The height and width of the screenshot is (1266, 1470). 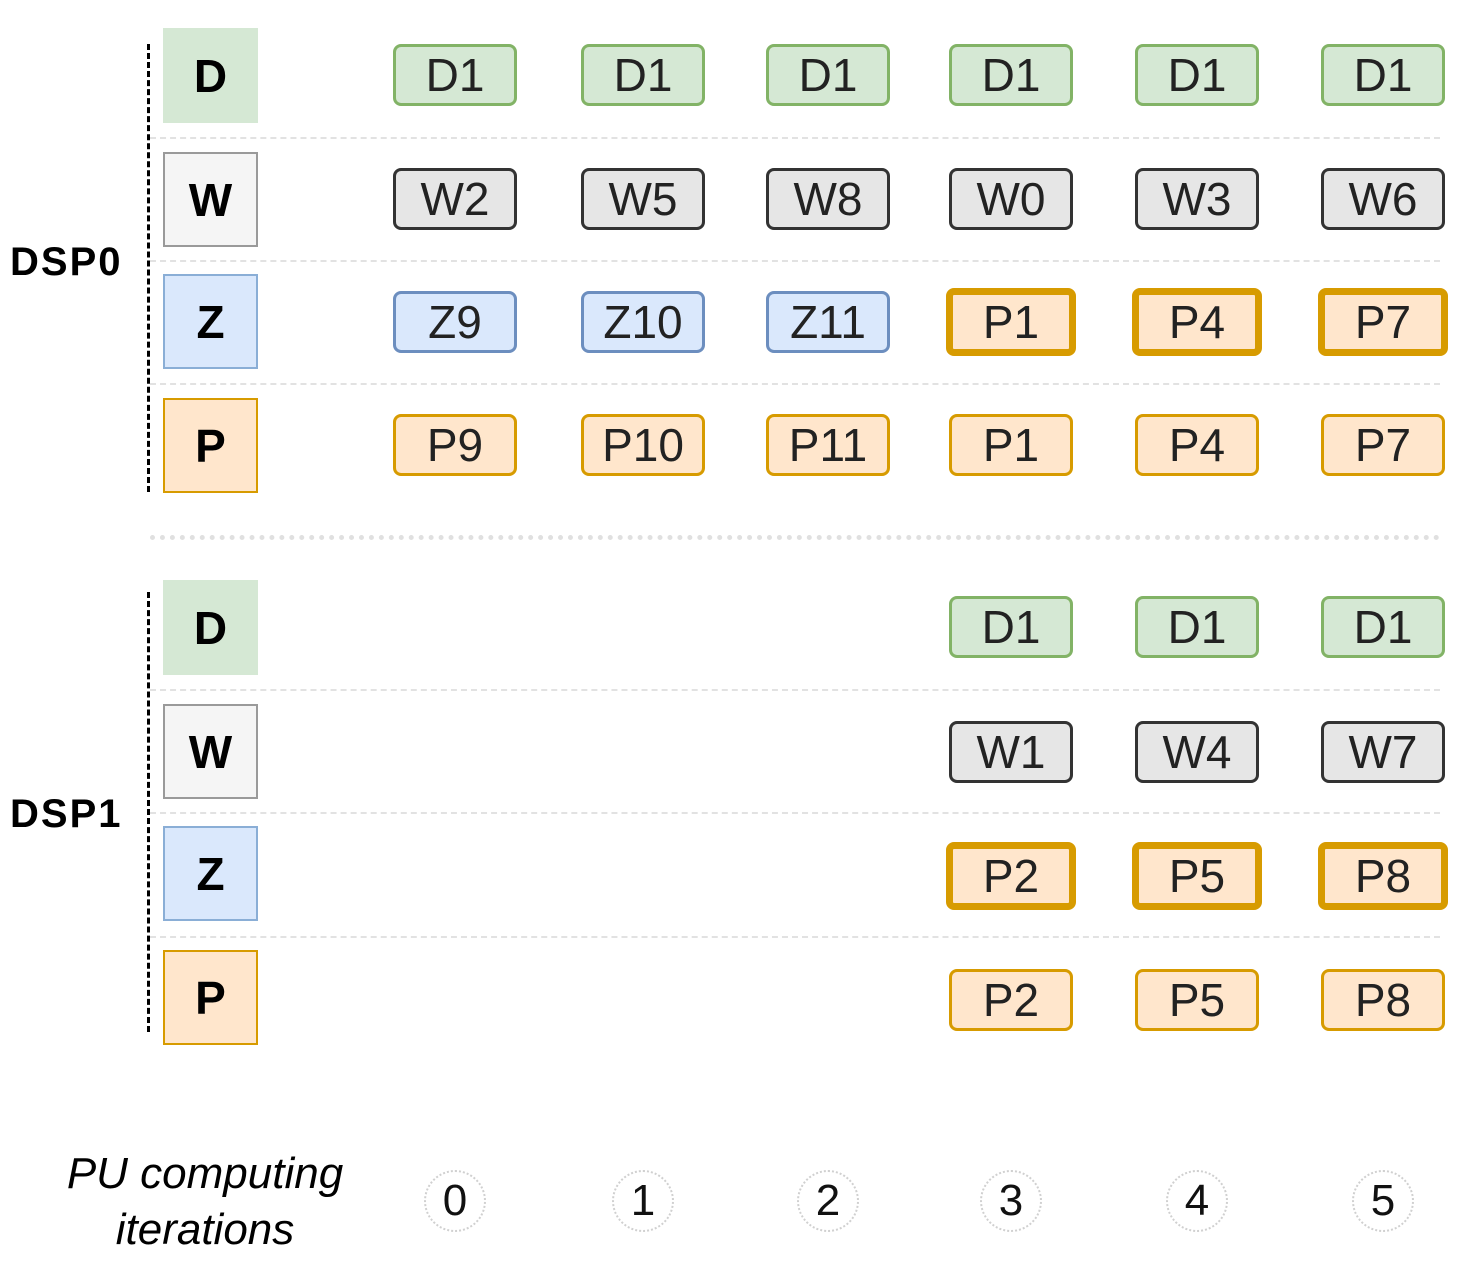 I want to click on iteration-marker-2: 2, so click(x=828, y=1201).